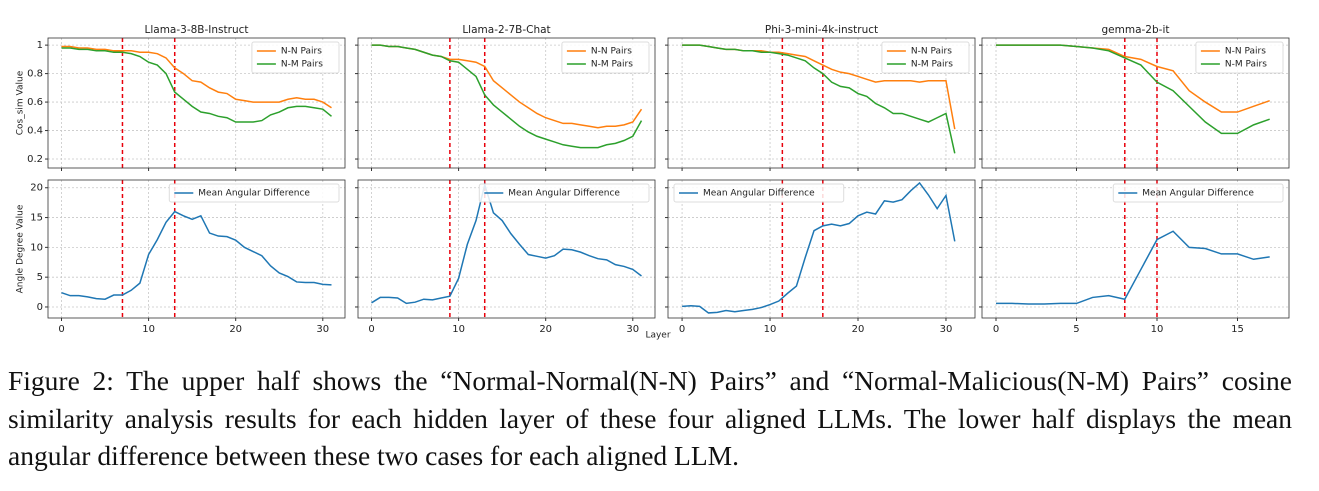 The width and height of the screenshot is (1319, 491). What do you see at coordinates (821, 30) in the screenshot?
I see `subplot-title: Phi-3-mini-4k-instruct` at bounding box center [821, 30].